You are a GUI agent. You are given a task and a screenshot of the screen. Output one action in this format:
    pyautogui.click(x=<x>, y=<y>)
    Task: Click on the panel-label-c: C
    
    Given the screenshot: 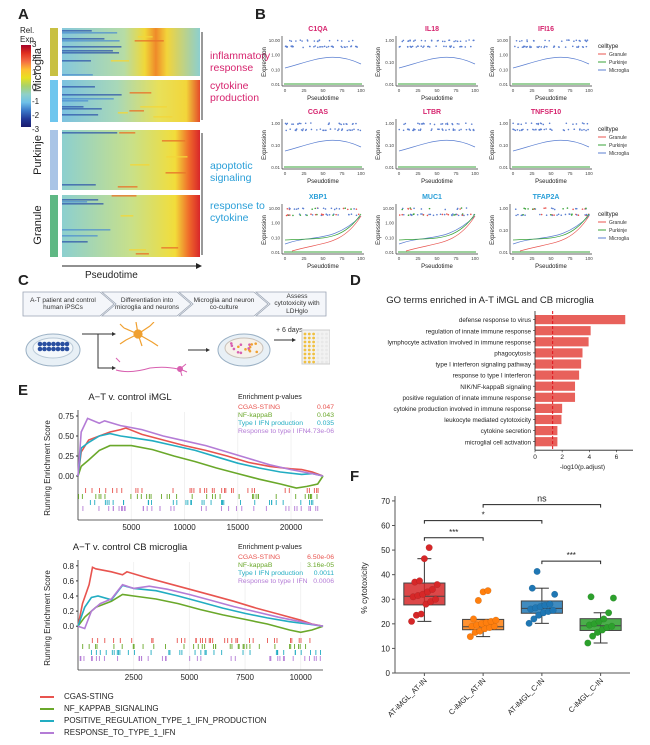 What is the action you would take?
    pyautogui.click(x=23, y=280)
    